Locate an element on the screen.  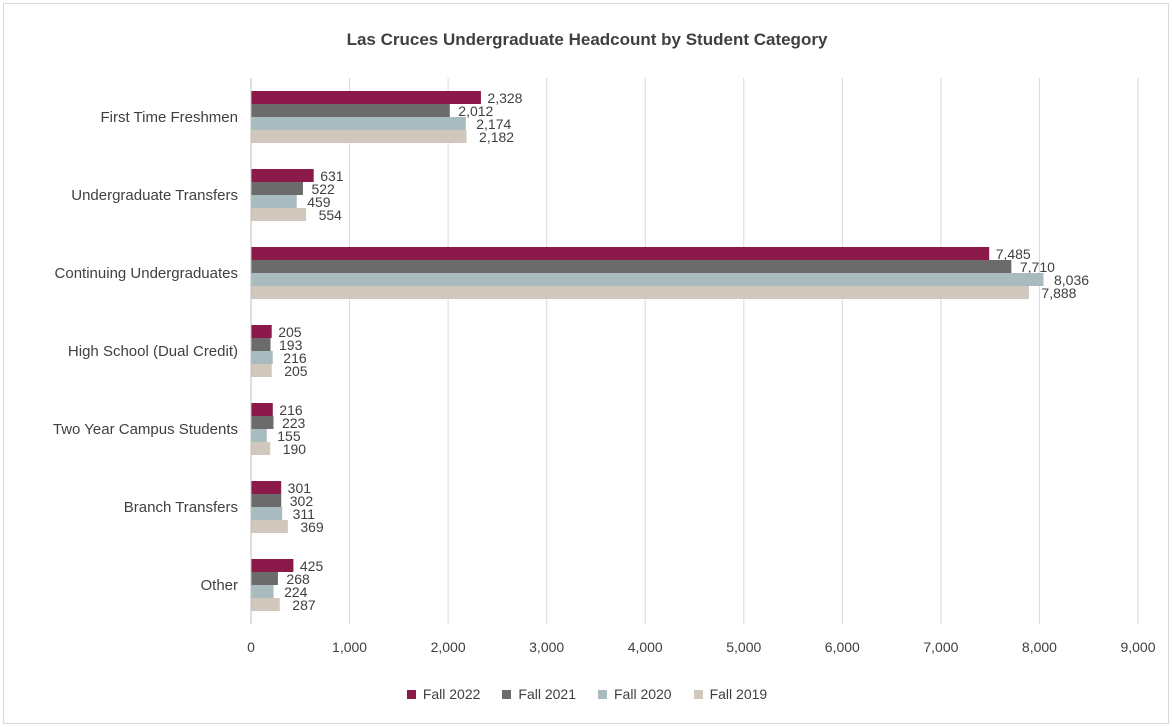
legend-item: Fall 2021 is located at coordinates (539, 694).